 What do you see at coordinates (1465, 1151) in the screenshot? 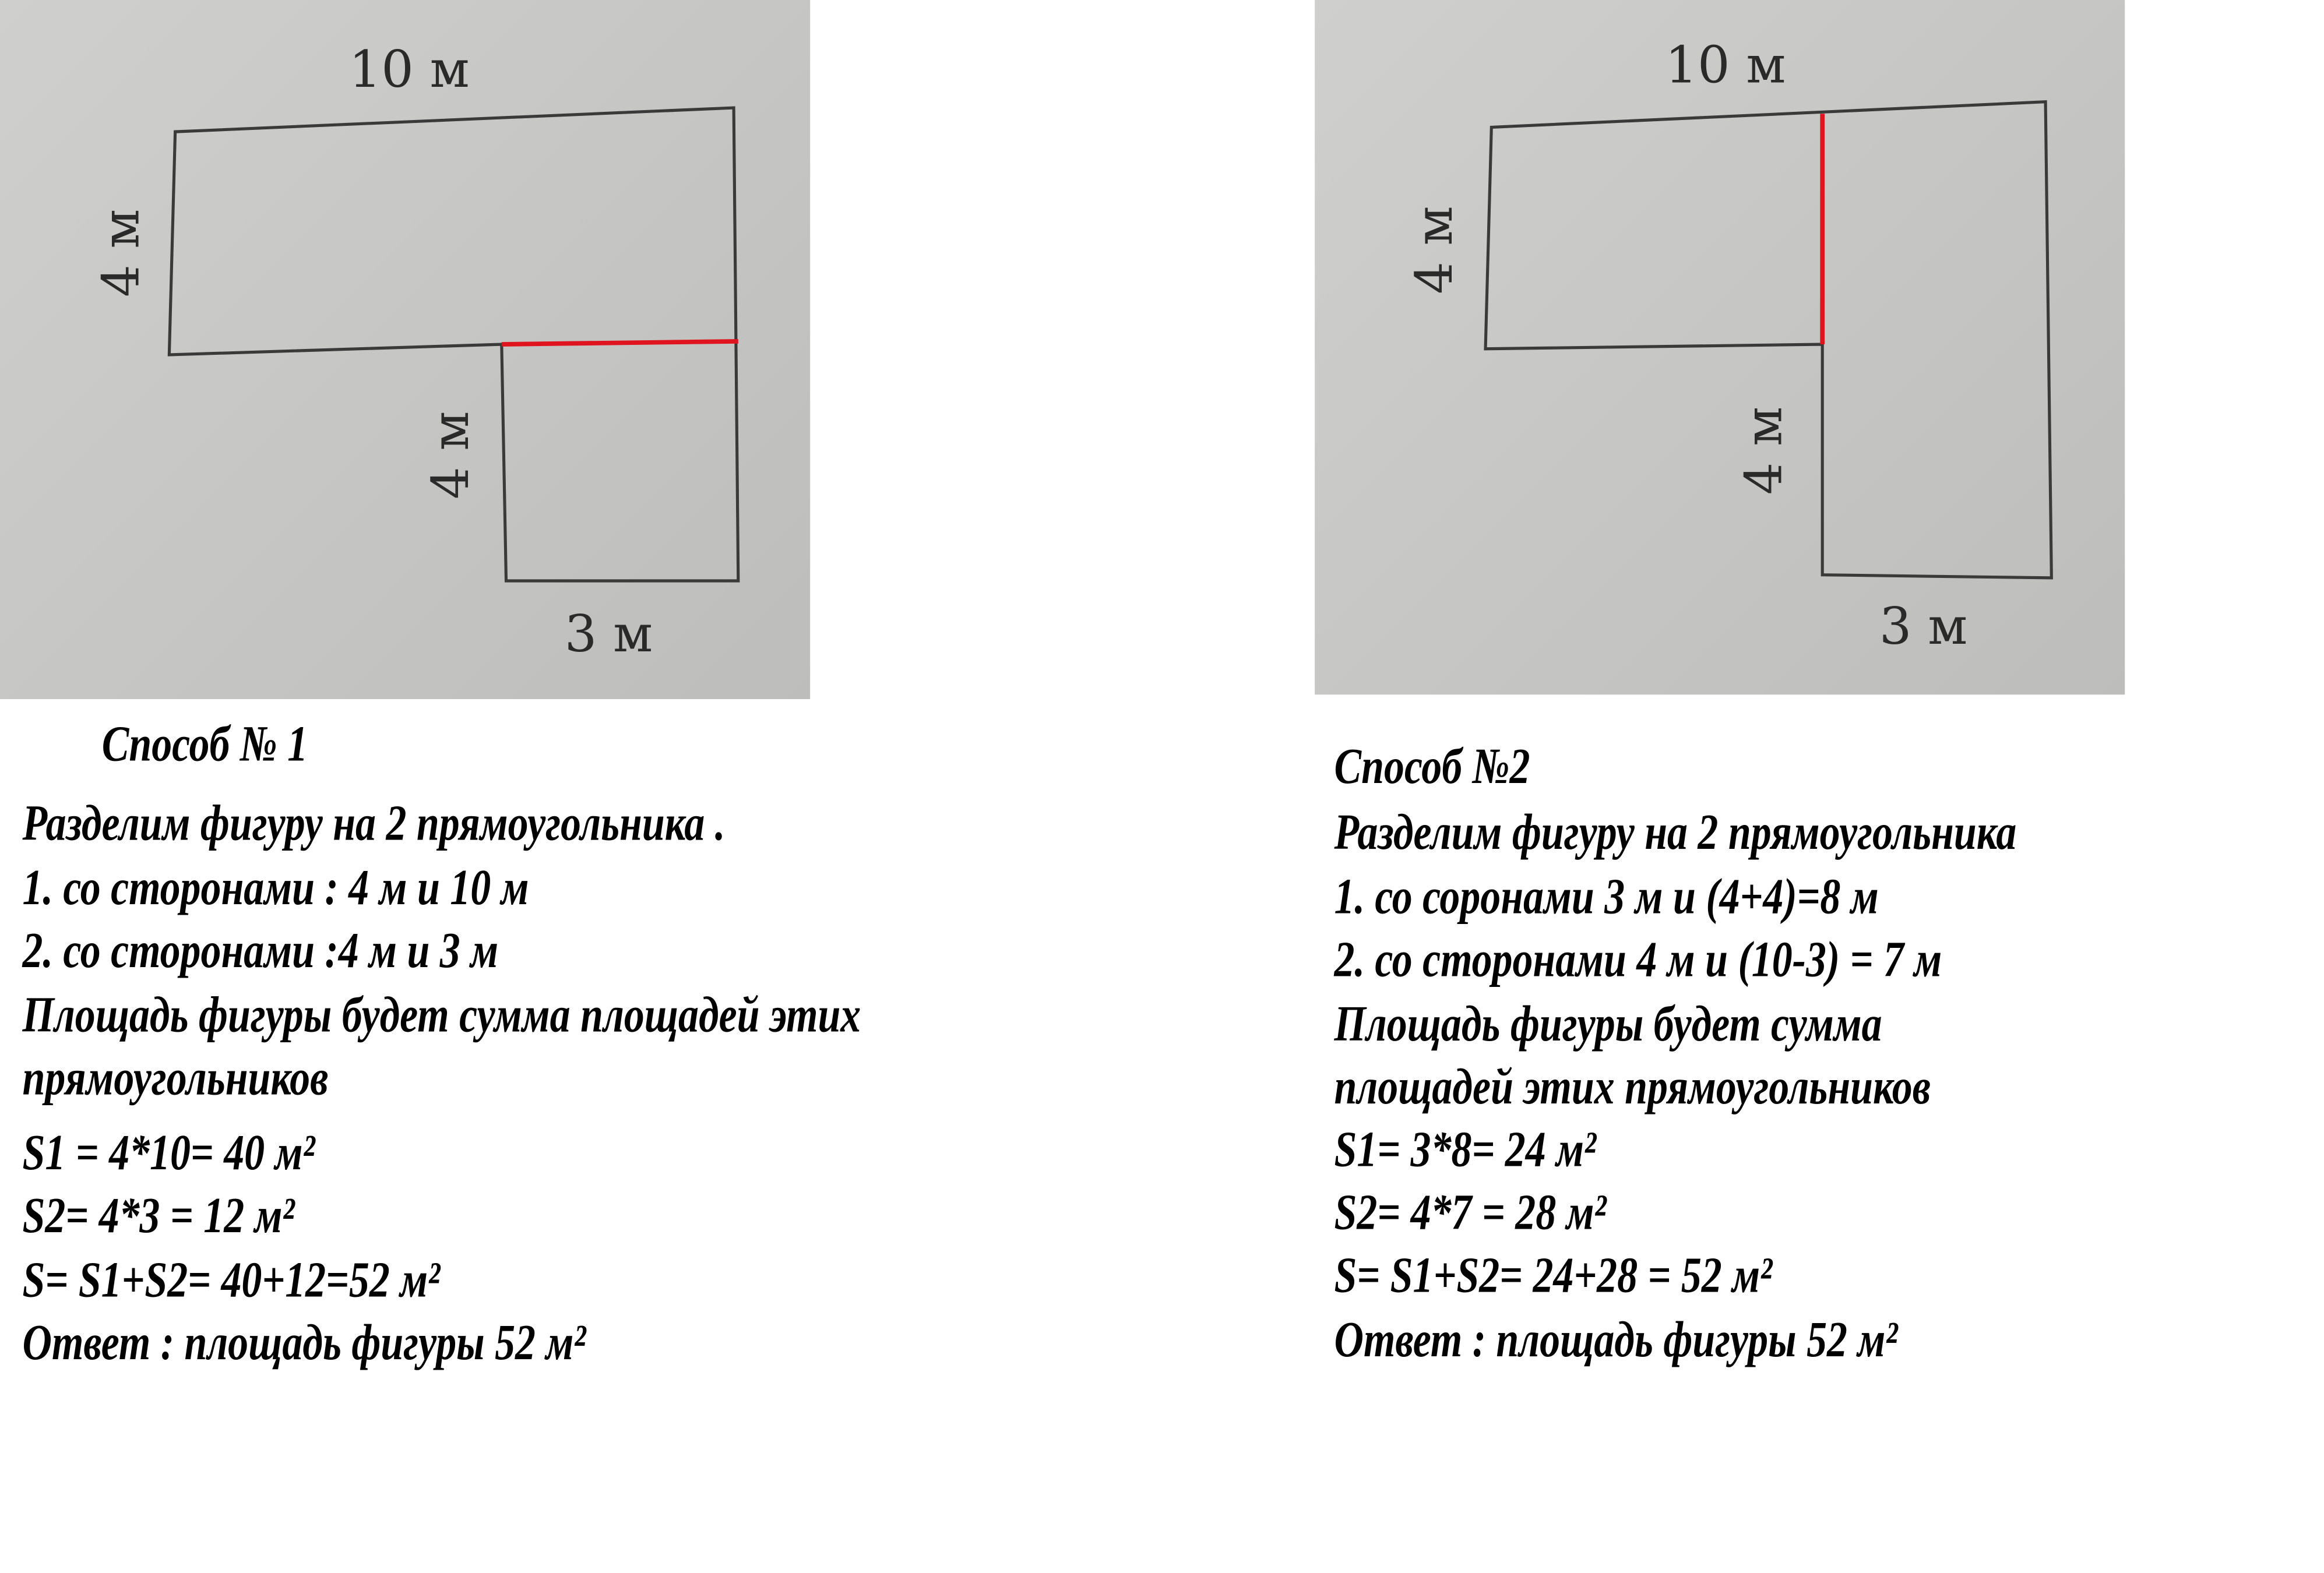
I see `solution-line: S1= 3*8= 24 м²` at bounding box center [1465, 1151].